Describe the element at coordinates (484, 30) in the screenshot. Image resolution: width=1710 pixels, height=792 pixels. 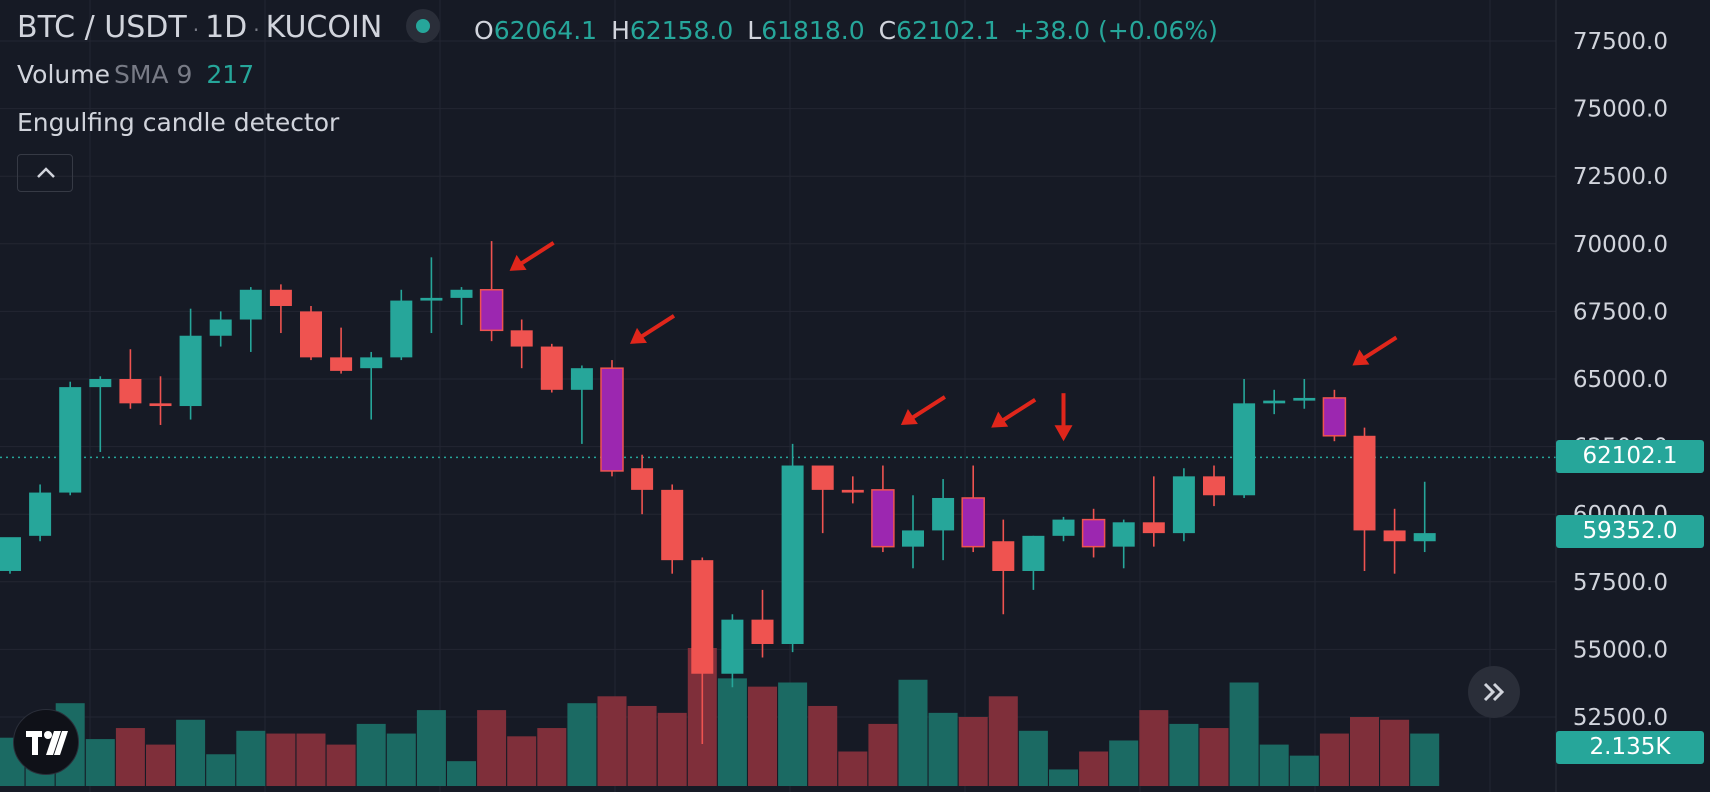
I see `open-key: O` at that location.